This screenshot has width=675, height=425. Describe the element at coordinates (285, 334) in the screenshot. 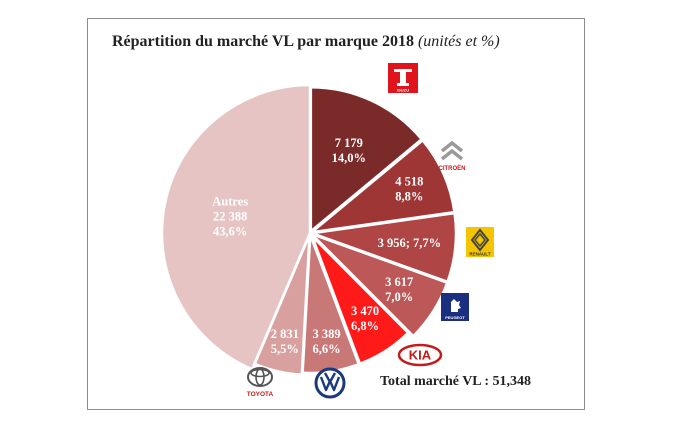

I see `slice-label-line: 2 831` at that location.